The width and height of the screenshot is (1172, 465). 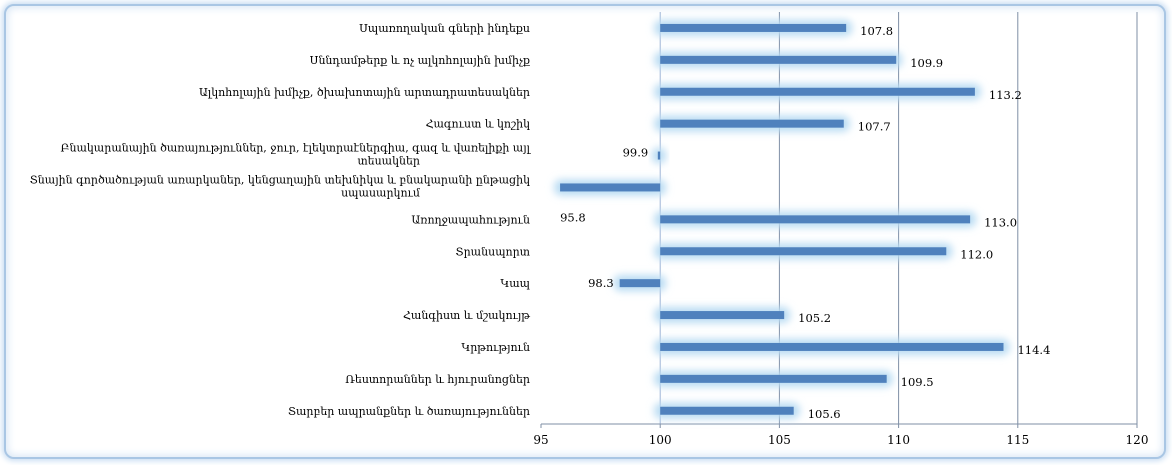 I want to click on value-label: 99.9, so click(x=636, y=153).